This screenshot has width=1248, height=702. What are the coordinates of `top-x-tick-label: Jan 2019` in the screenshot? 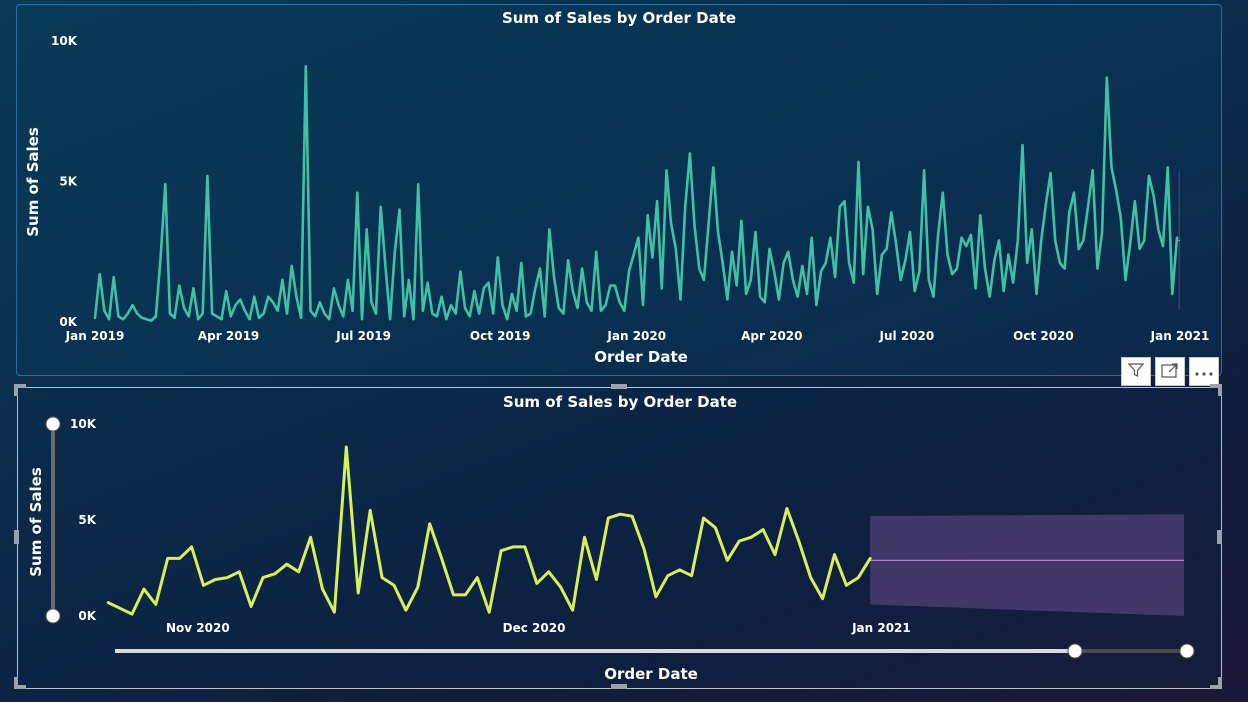 It's located at (95, 336).